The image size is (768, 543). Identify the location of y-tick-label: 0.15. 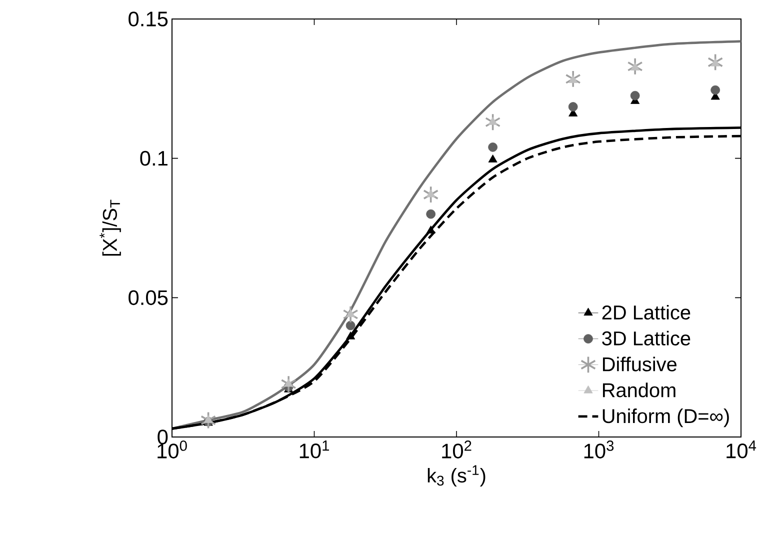
(148, 19).